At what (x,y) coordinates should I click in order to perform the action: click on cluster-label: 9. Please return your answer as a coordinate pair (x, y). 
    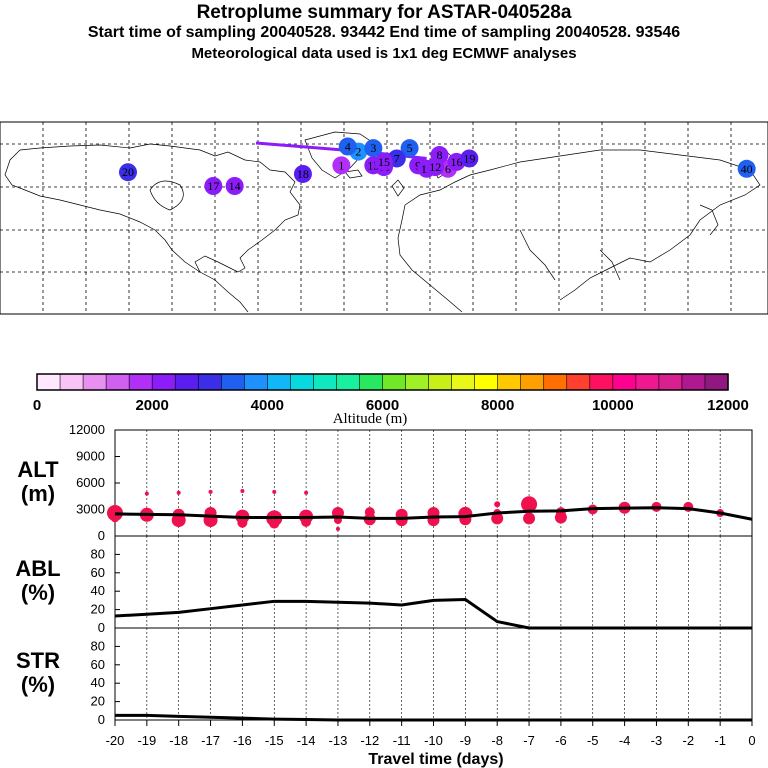
    Looking at the image, I should click on (418, 165).